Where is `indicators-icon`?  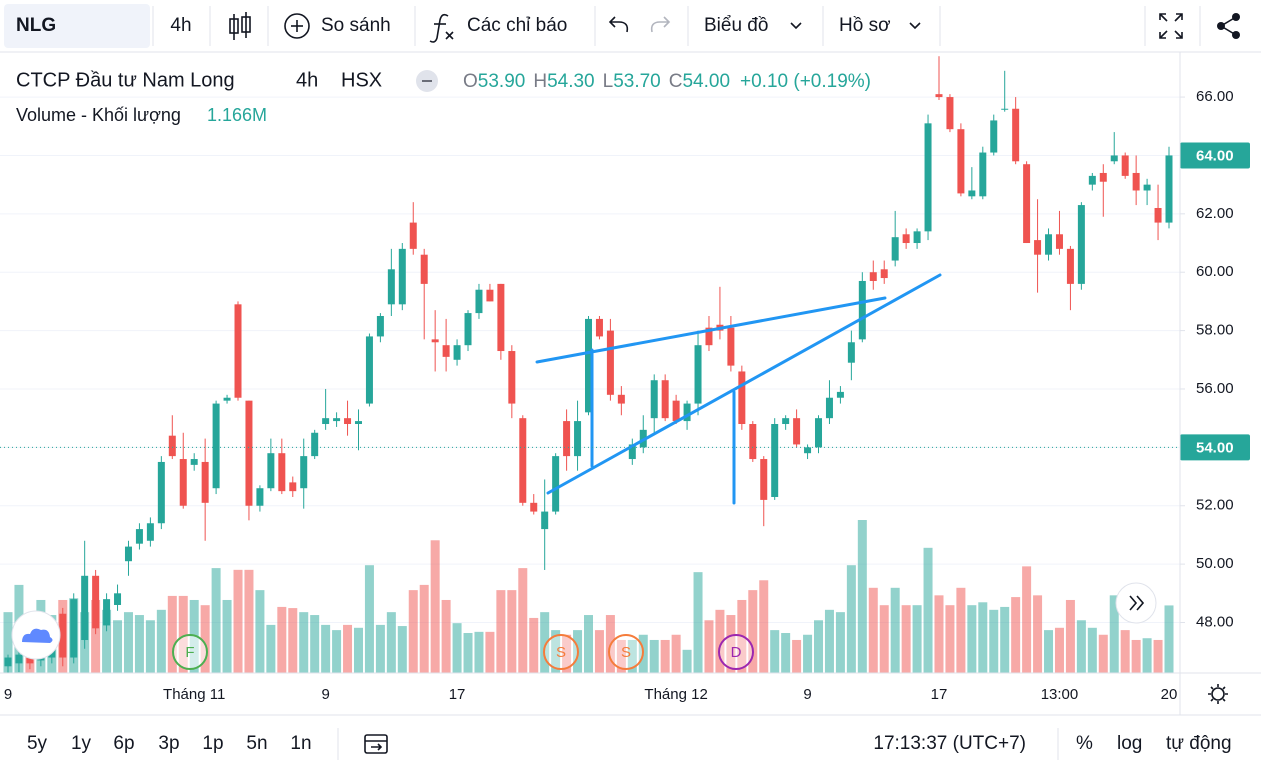
indicators-icon is located at coordinates (441, 28).